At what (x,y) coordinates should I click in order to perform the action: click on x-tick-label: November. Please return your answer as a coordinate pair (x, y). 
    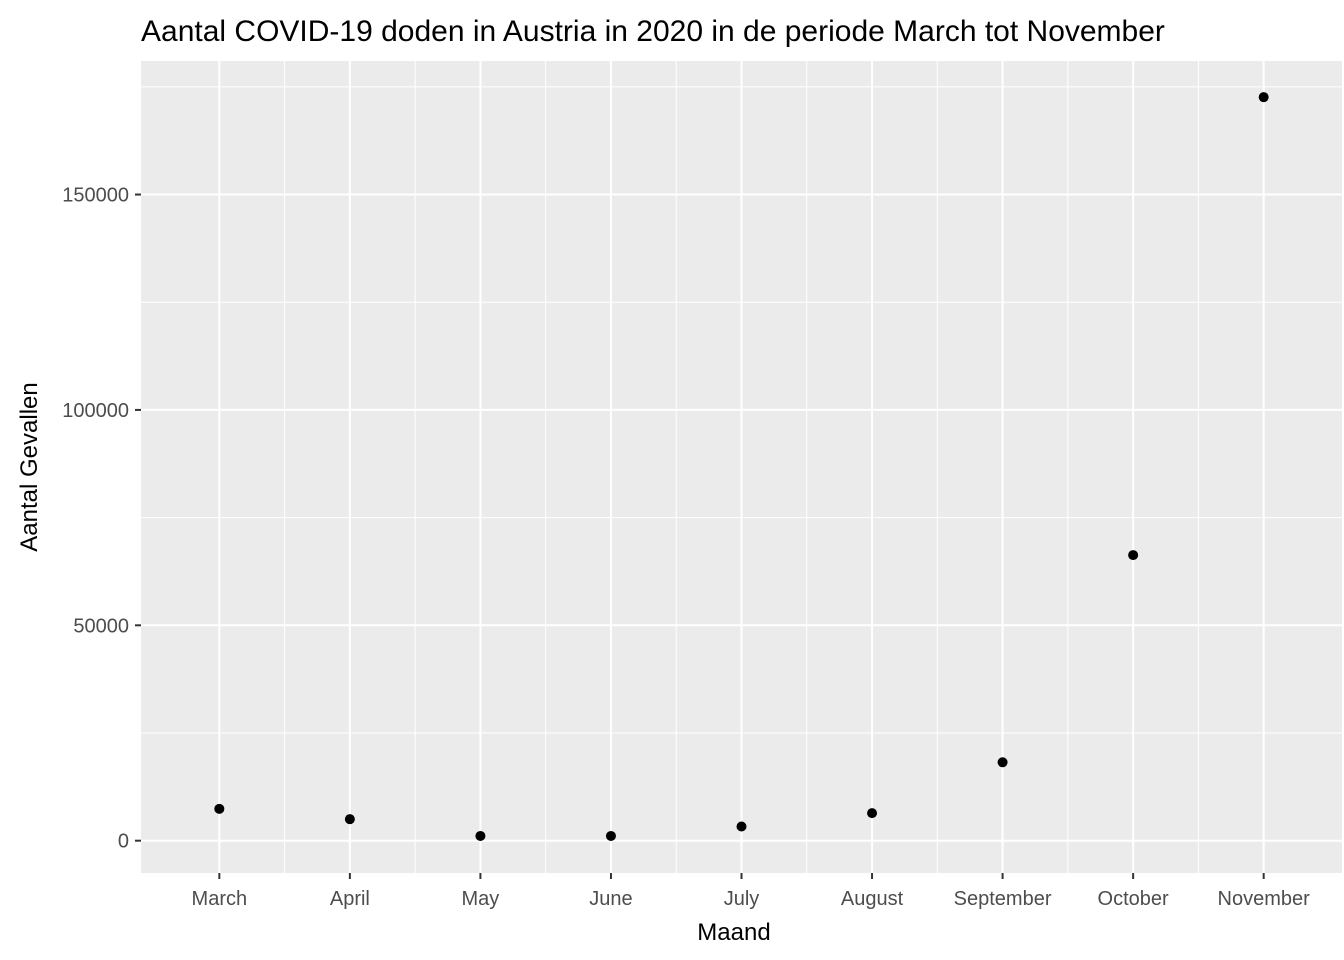
    Looking at the image, I should click on (1264, 899).